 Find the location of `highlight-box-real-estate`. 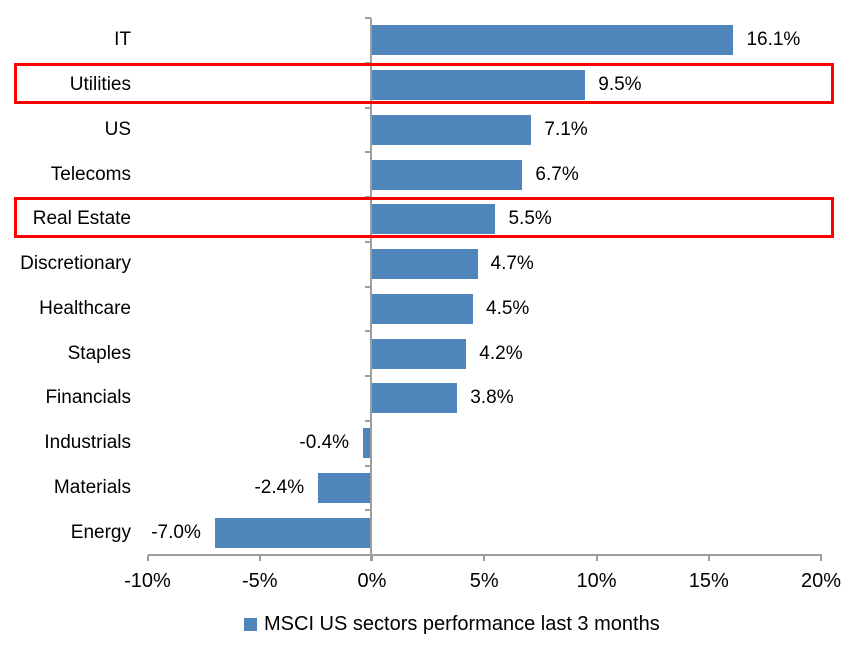

highlight-box-real-estate is located at coordinates (424, 217).